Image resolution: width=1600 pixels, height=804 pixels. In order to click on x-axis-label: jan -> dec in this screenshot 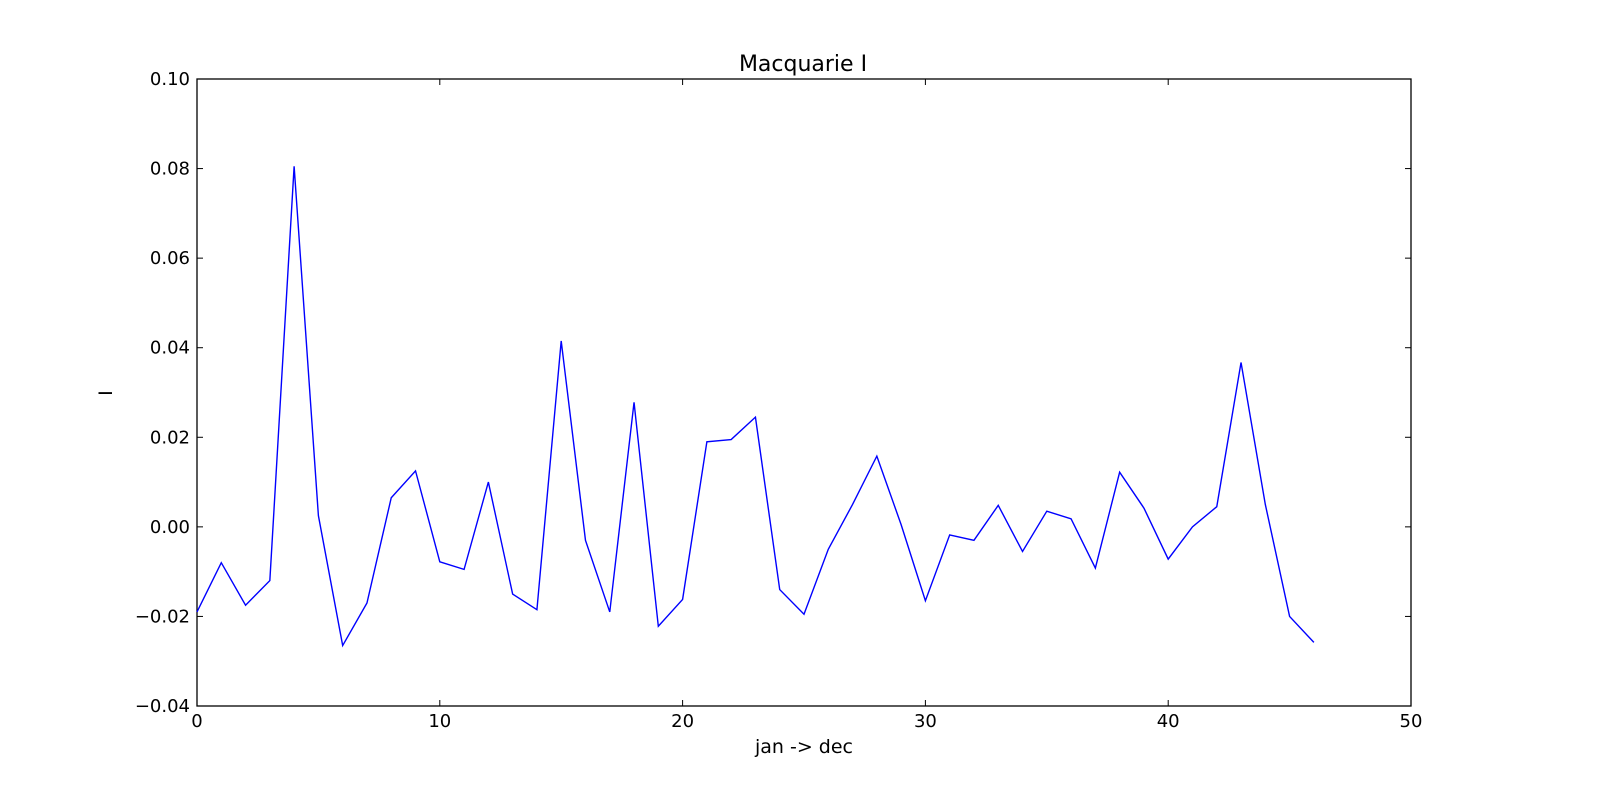, I will do `click(803, 747)`.